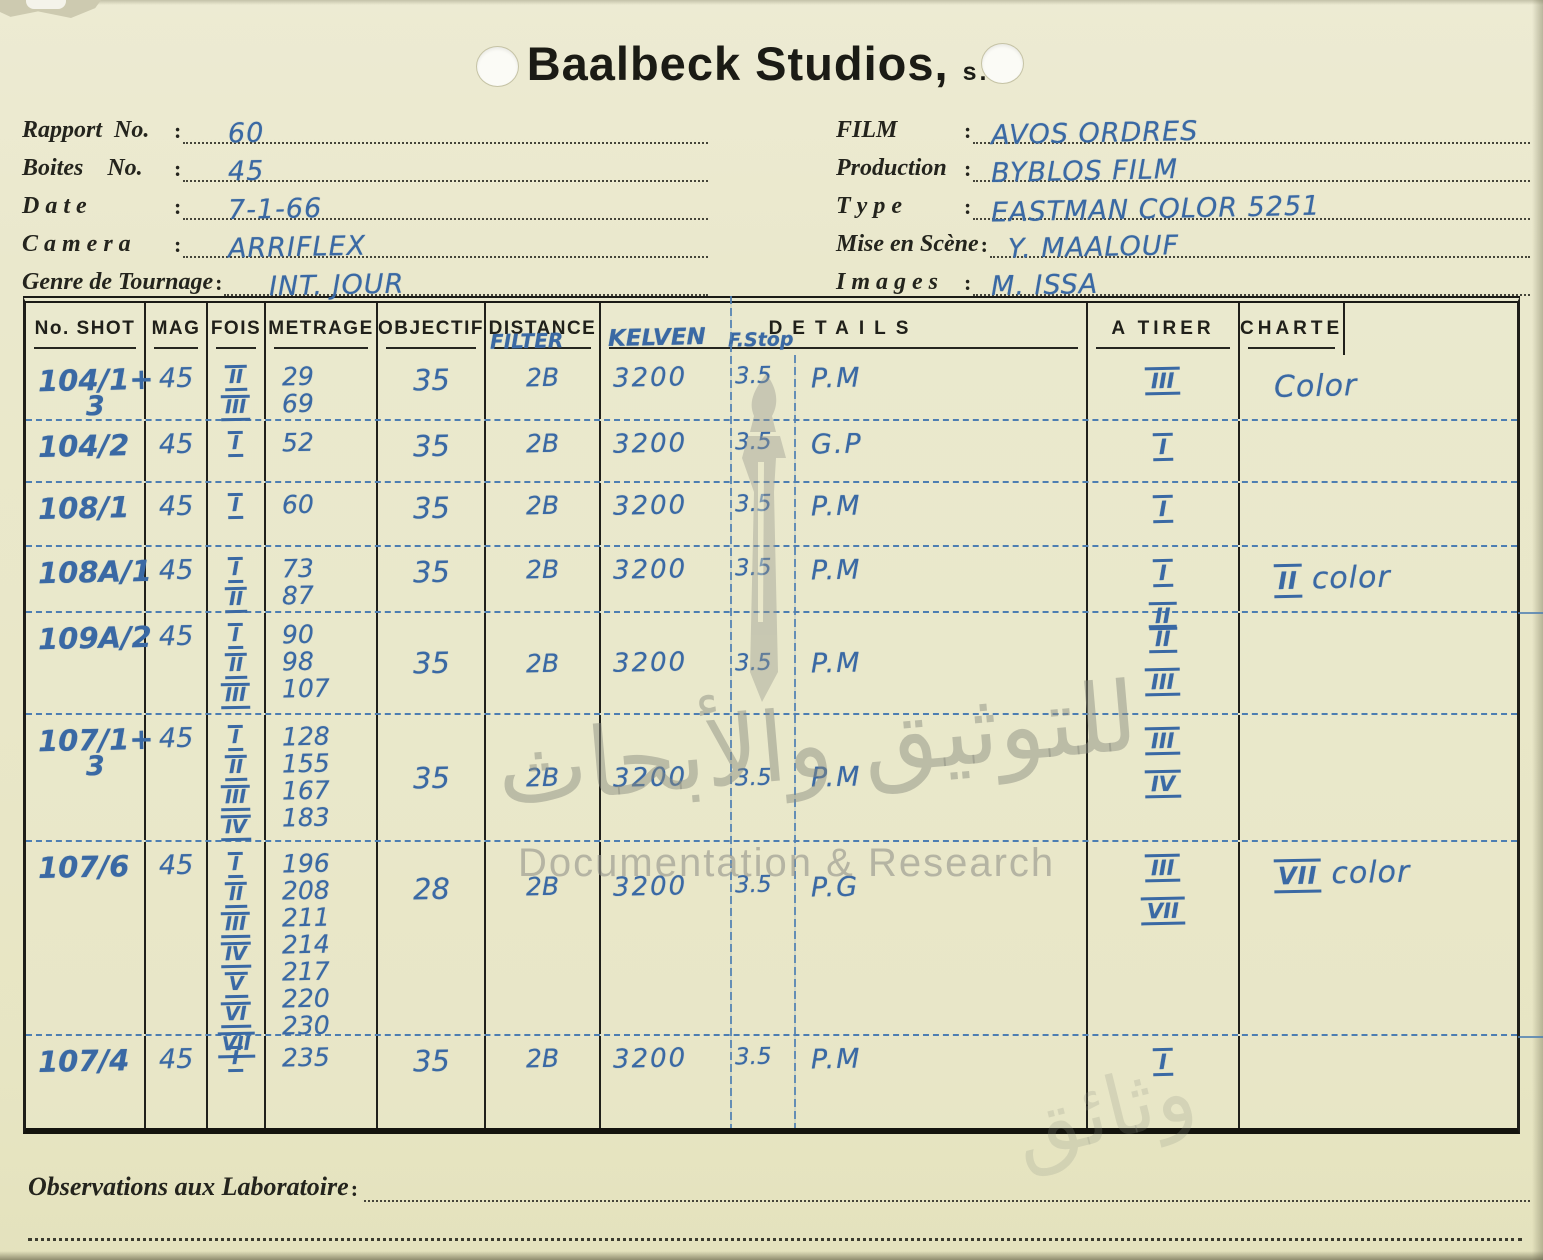 The height and width of the screenshot is (1260, 1543). I want to click on cell-fois: I II III, so click(237, 663).